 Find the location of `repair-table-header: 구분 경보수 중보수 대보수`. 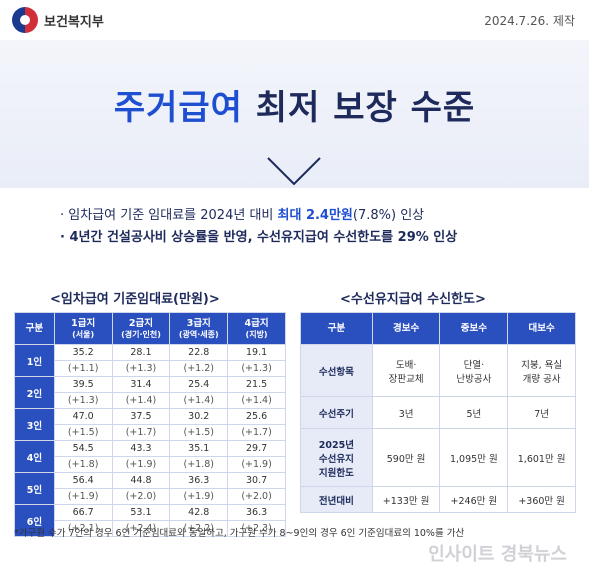

repair-table-header: 구분 경보수 중보수 대보수 is located at coordinates (438, 328).